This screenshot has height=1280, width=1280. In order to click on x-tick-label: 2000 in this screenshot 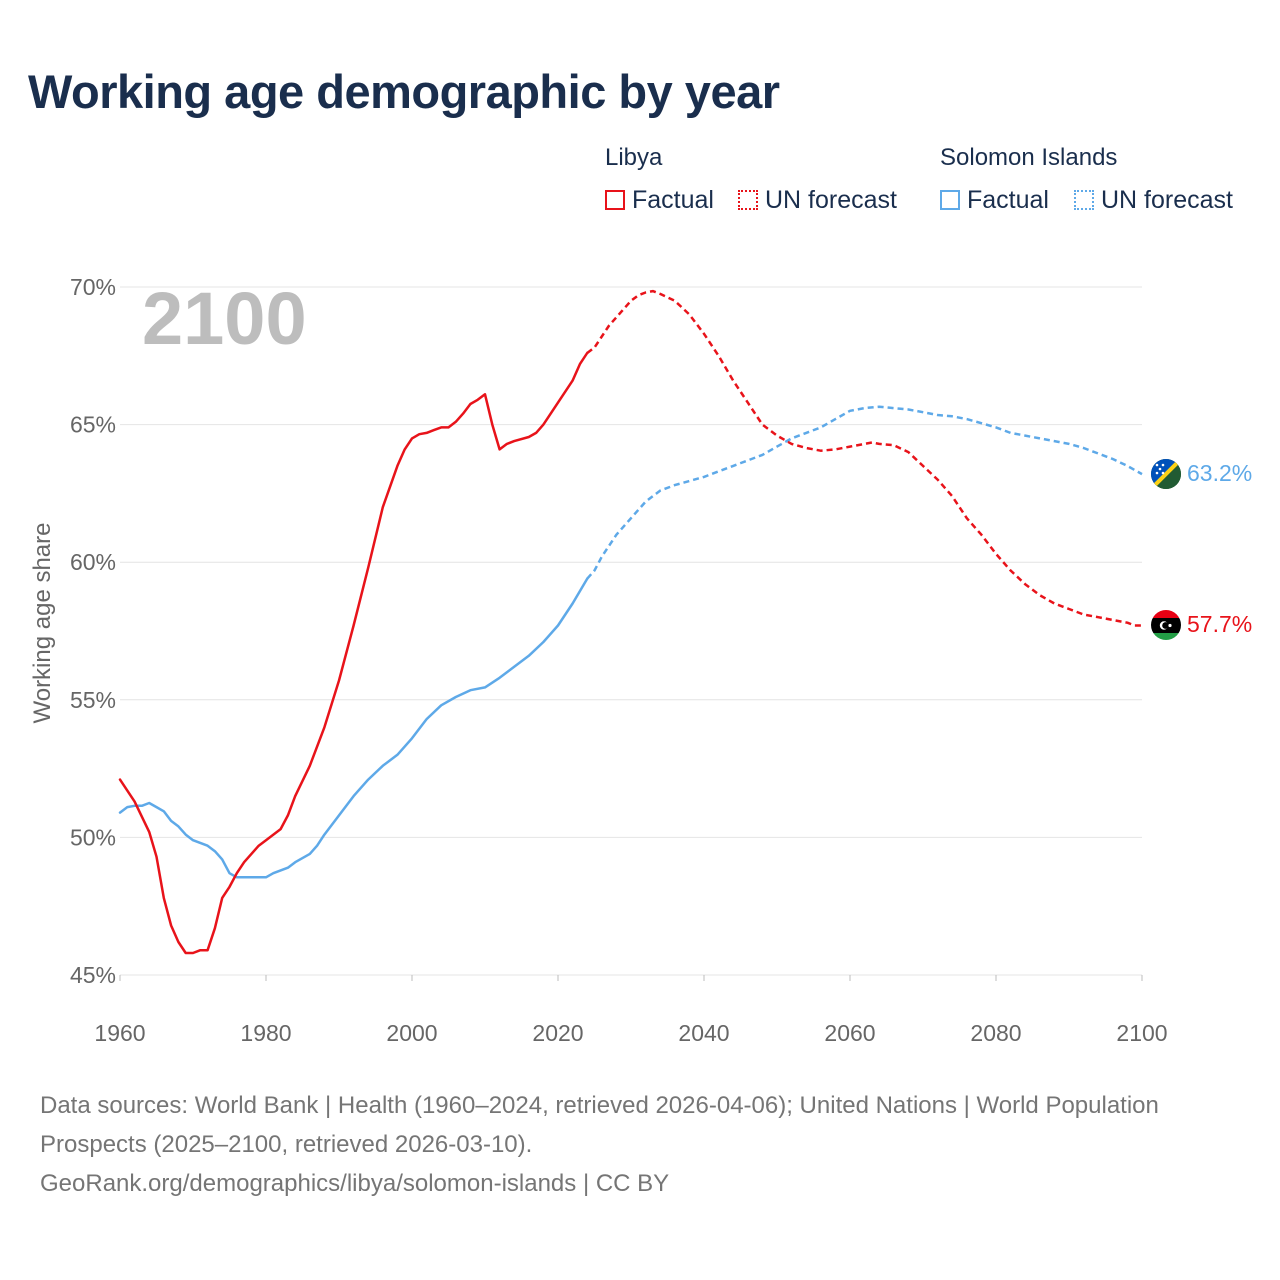, I will do `click(411, 1033)`.